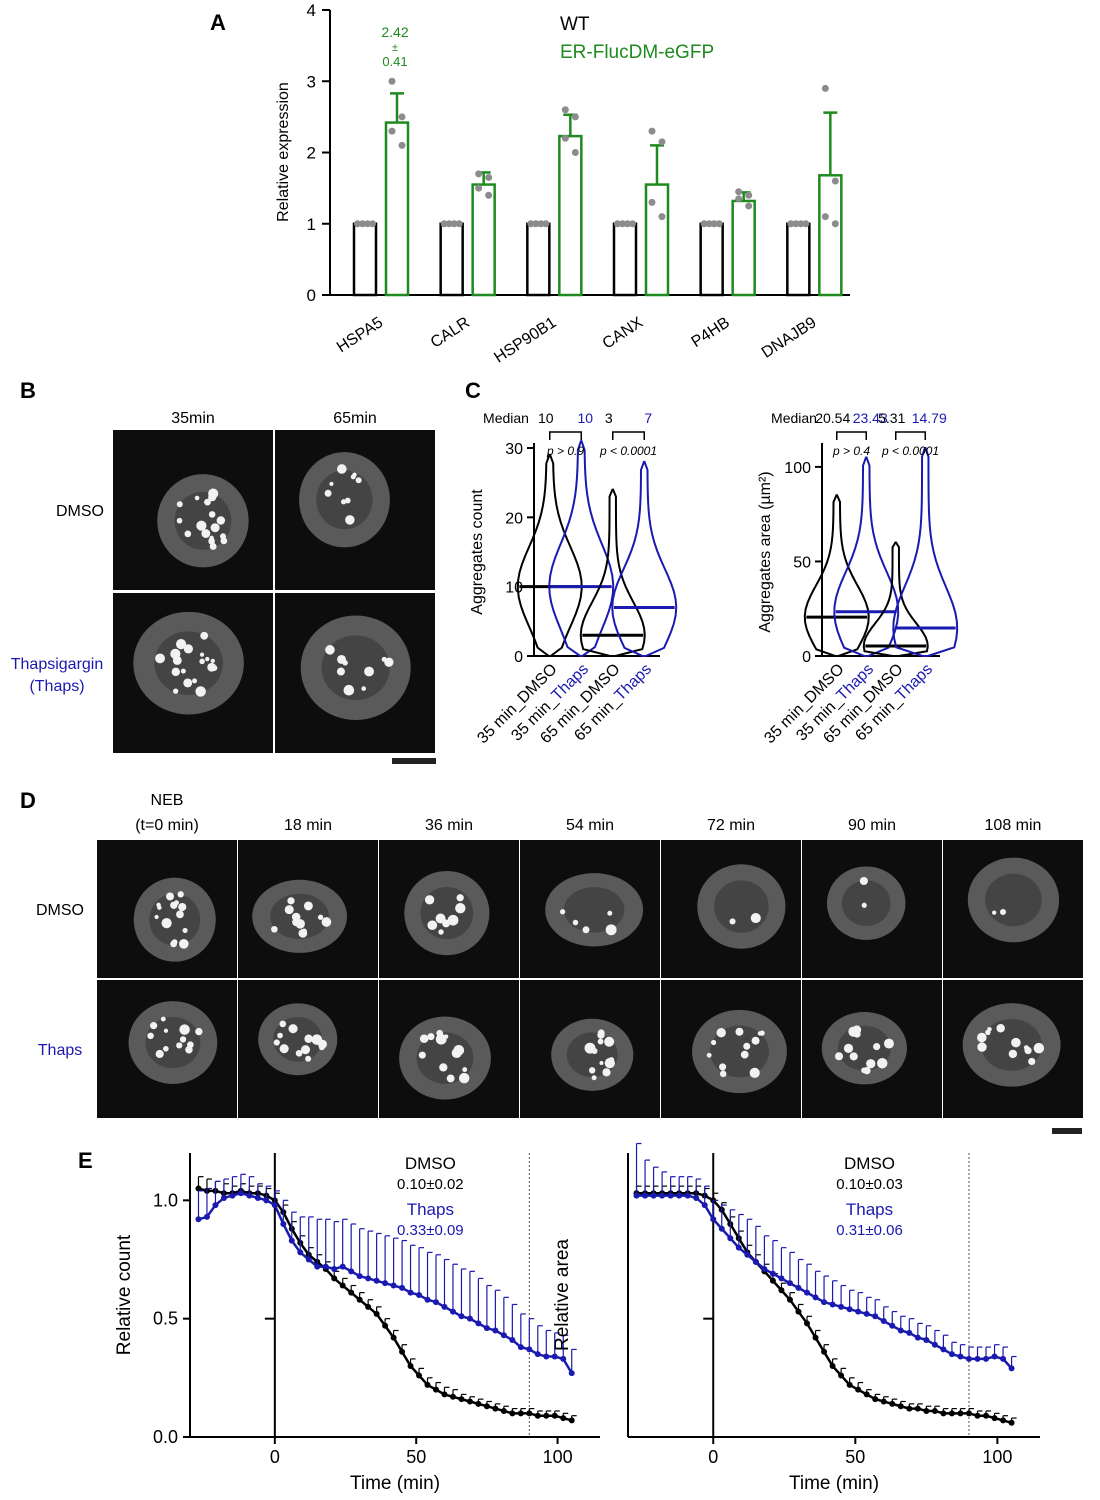  Describe the element at coordinates (562, 1295) in the screenshot. I see `y-axis-title: Relative area` at that location.